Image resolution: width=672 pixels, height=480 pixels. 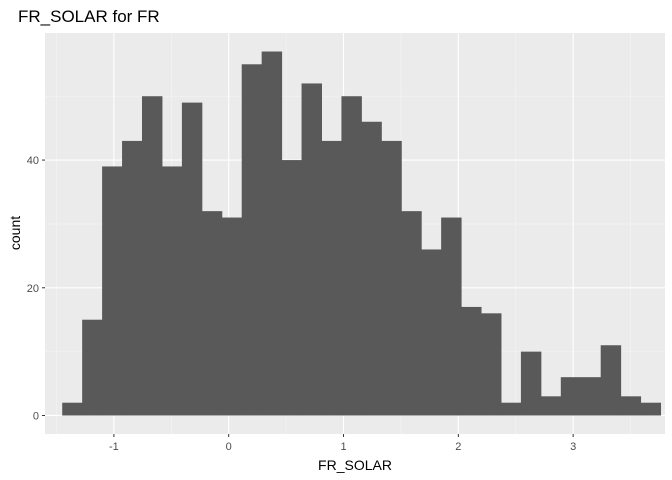 What do you see at coordinates (33, 161) in the screenshot?
I see `y-tick-label: 40` at bounding box center [33, 161].